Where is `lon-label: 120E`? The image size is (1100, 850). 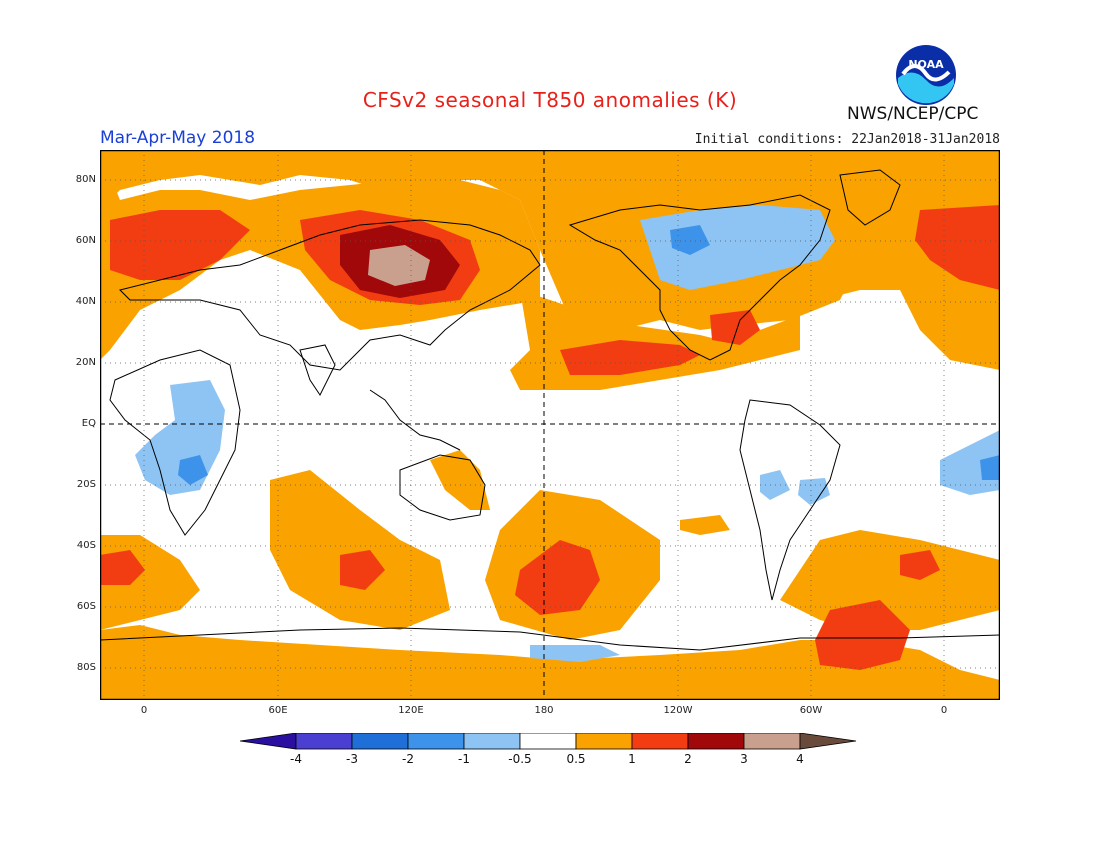 lon-label: 120E is located at coordinates (411, 710).